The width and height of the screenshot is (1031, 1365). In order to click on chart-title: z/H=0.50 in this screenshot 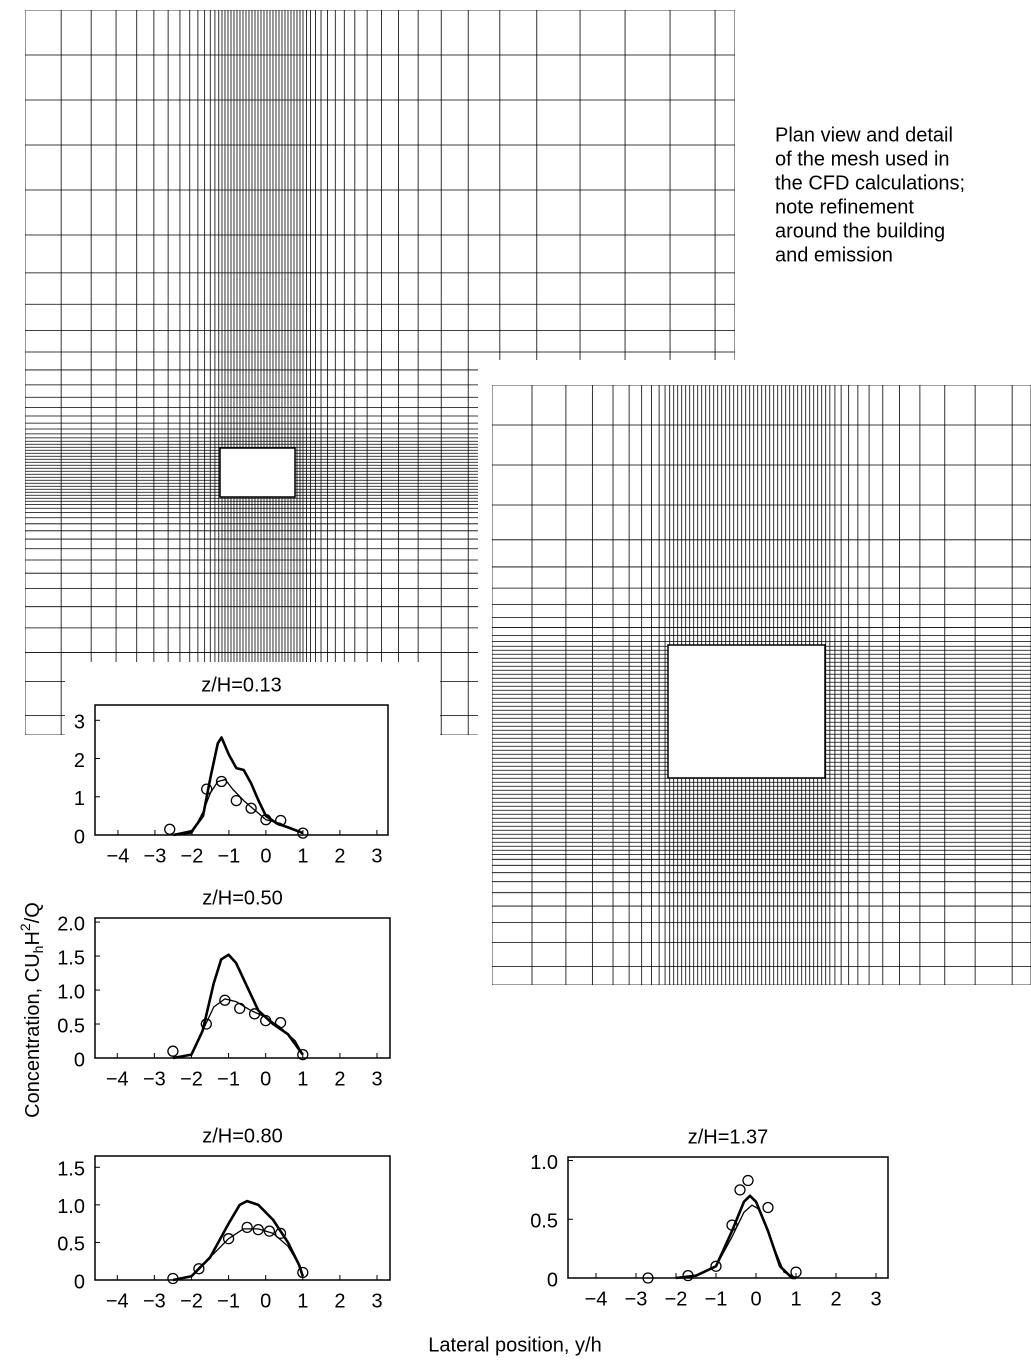, I will do `click(242, 898)`.